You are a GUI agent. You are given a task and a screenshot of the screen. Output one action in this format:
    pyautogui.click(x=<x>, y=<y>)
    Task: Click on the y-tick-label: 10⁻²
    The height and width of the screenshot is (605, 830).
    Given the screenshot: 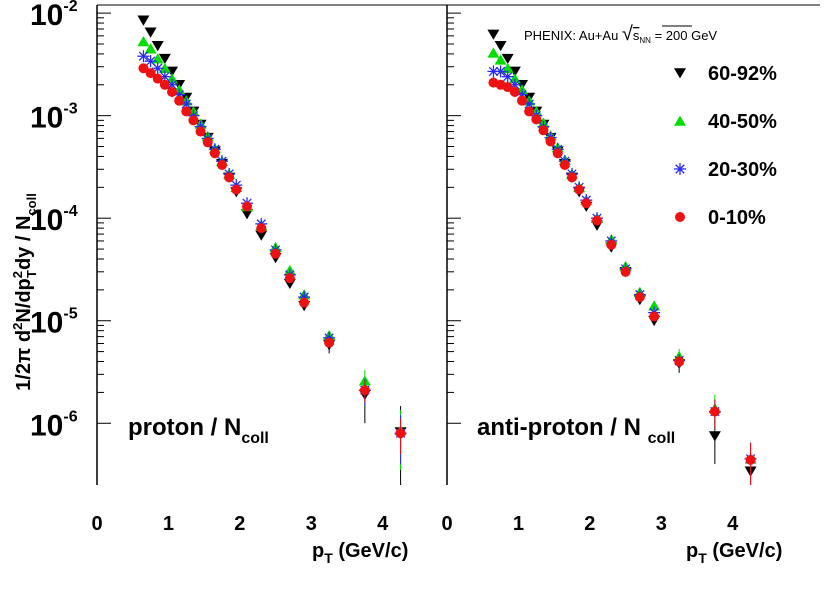 What is the action you would take?
    pyautogui.click(x=54, y=16)
    